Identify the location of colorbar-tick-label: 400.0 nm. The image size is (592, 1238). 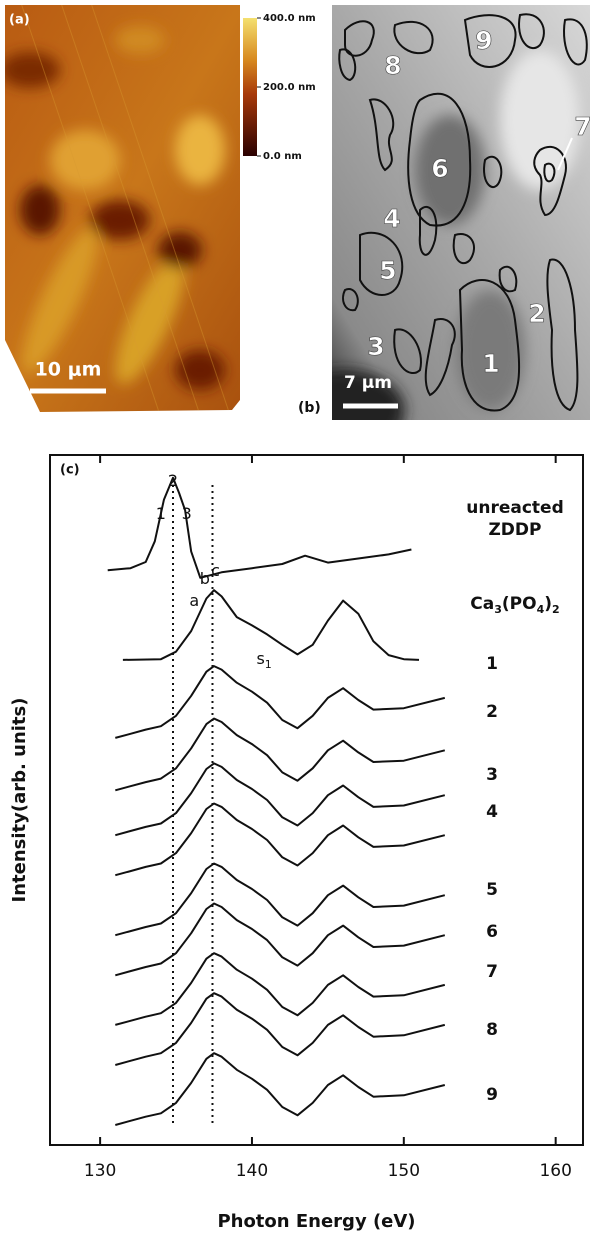
(289, 18).